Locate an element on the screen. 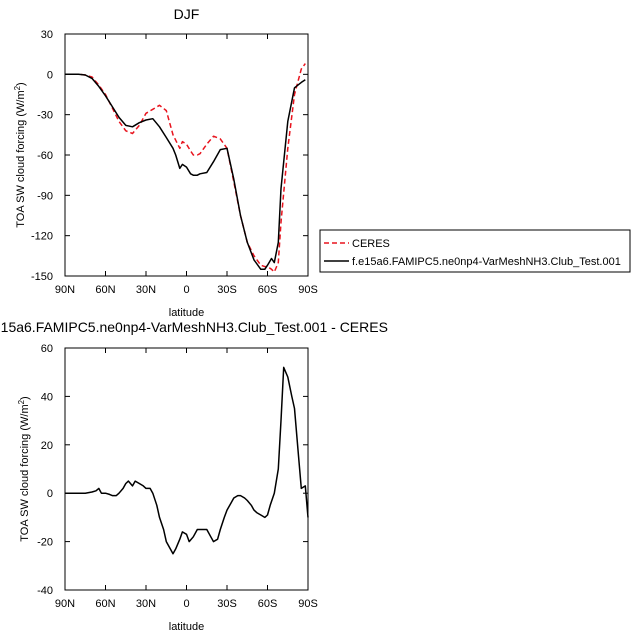 Image resolution: width=637 pixels, height=637 pixels. top-ytick-label: -90 is located at coordinates (45, 196).